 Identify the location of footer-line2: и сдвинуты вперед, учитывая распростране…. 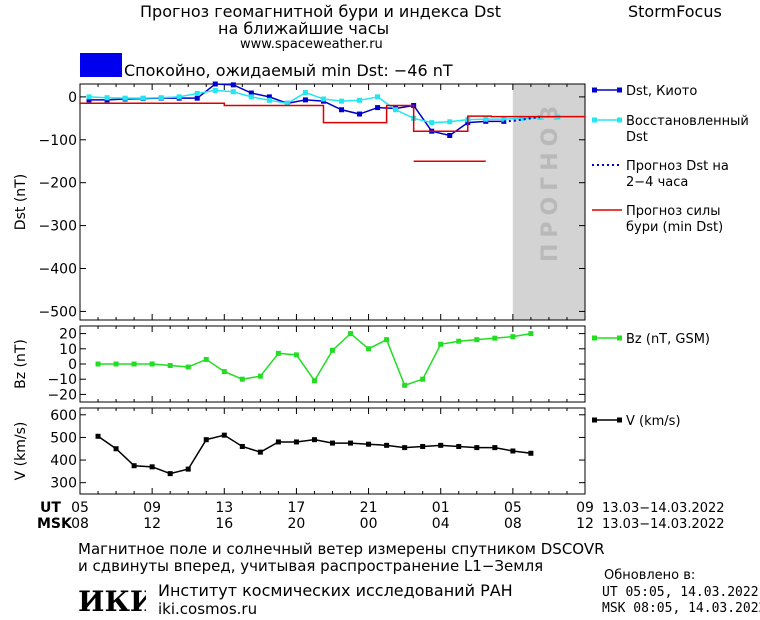
(311, 566).